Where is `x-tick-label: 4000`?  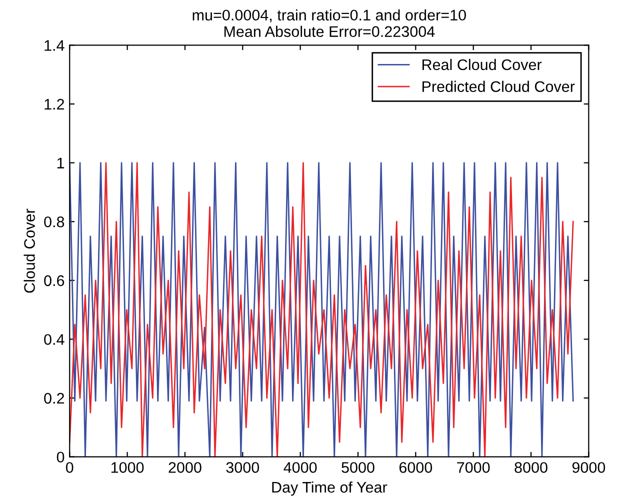 x-tick-label: 4000 is located at coordinates (300, 467).